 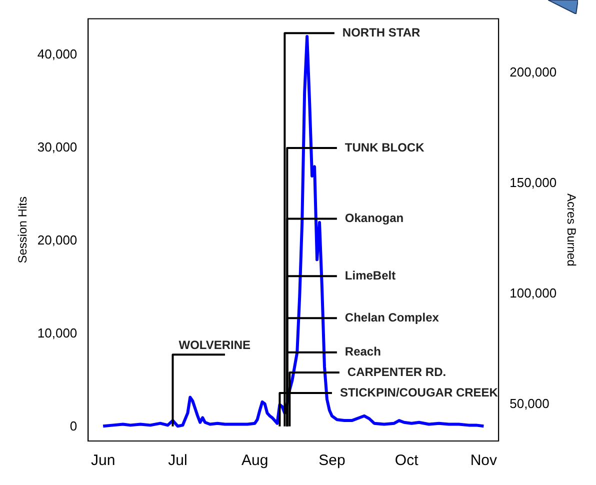 What do you see at coordinates (332, 461) in the screenshot?
I see `x-tick-label: Sep` at bounding box center [332, 461].